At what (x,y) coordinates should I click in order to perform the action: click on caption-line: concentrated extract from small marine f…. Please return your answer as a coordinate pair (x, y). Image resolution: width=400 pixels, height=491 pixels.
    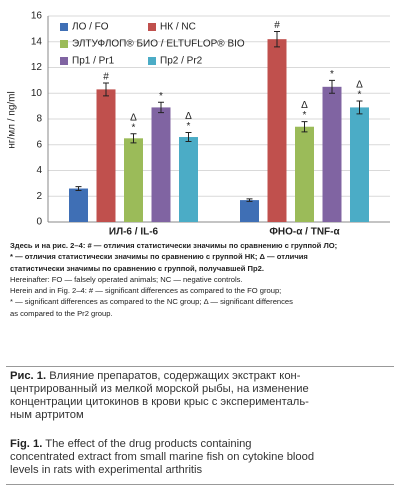
    Looking at the image, I should click on (162, 457).